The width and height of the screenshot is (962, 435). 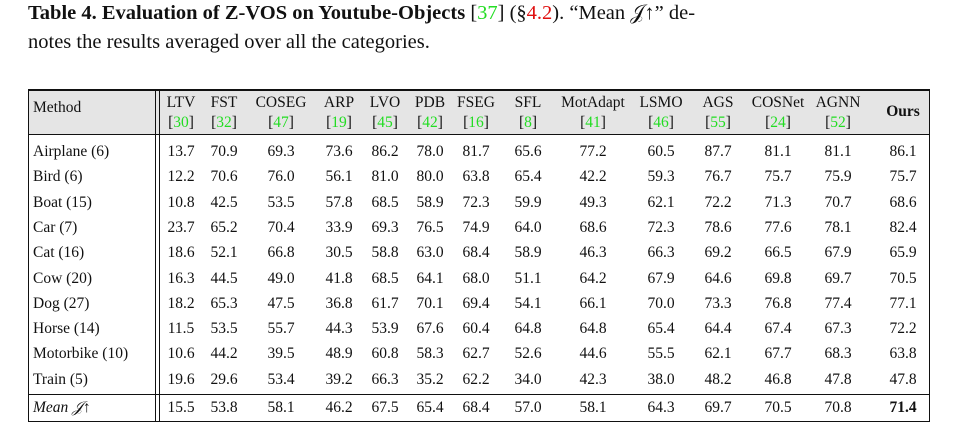 I want to click on citation: 8, so click(x=528, y=122).